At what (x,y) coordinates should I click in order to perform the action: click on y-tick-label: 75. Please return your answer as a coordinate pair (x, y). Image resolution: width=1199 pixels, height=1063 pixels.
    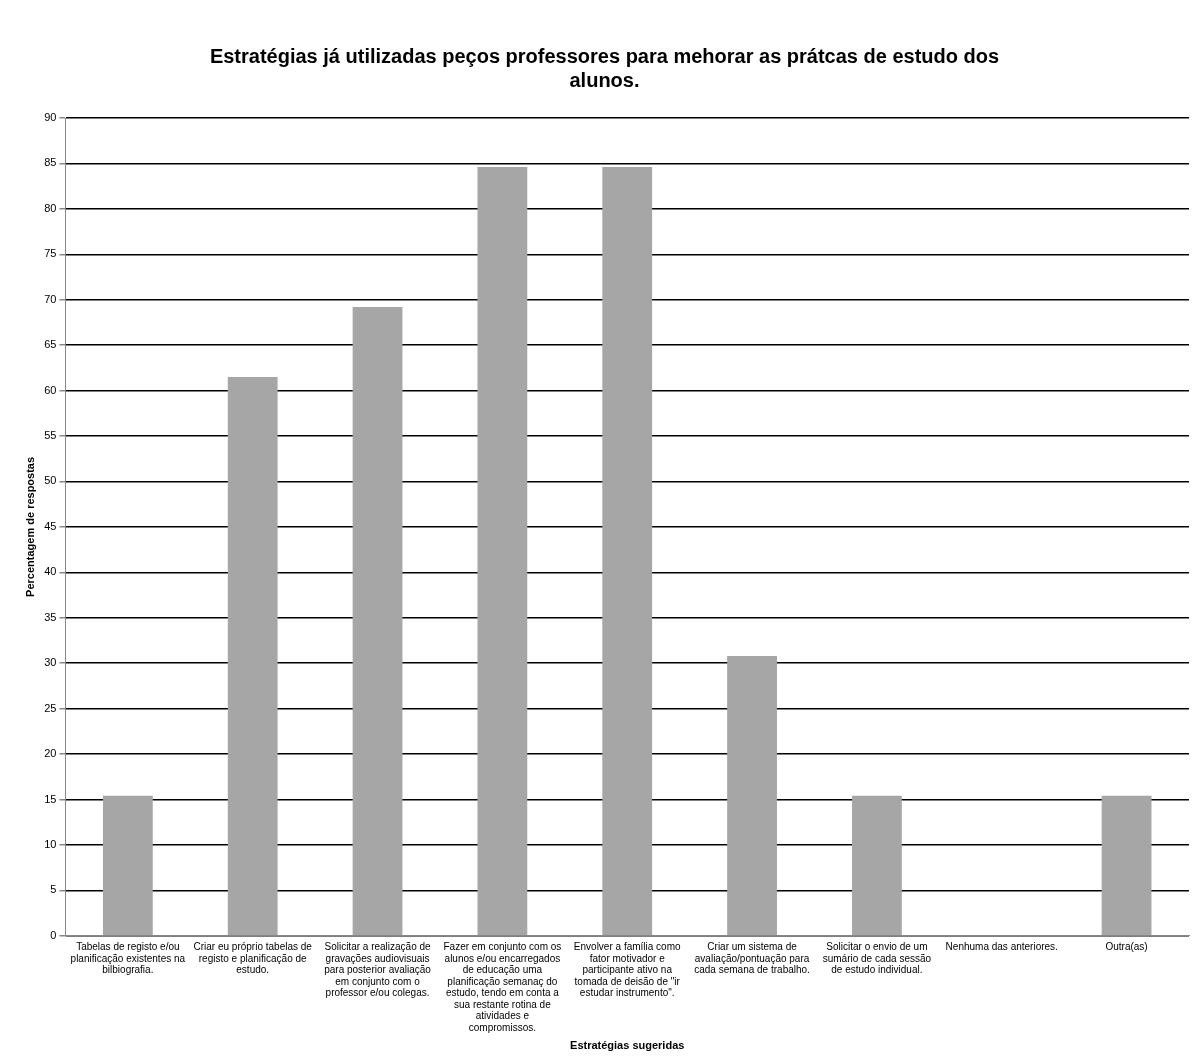
    Looking at the image, I should click on (50, 253).